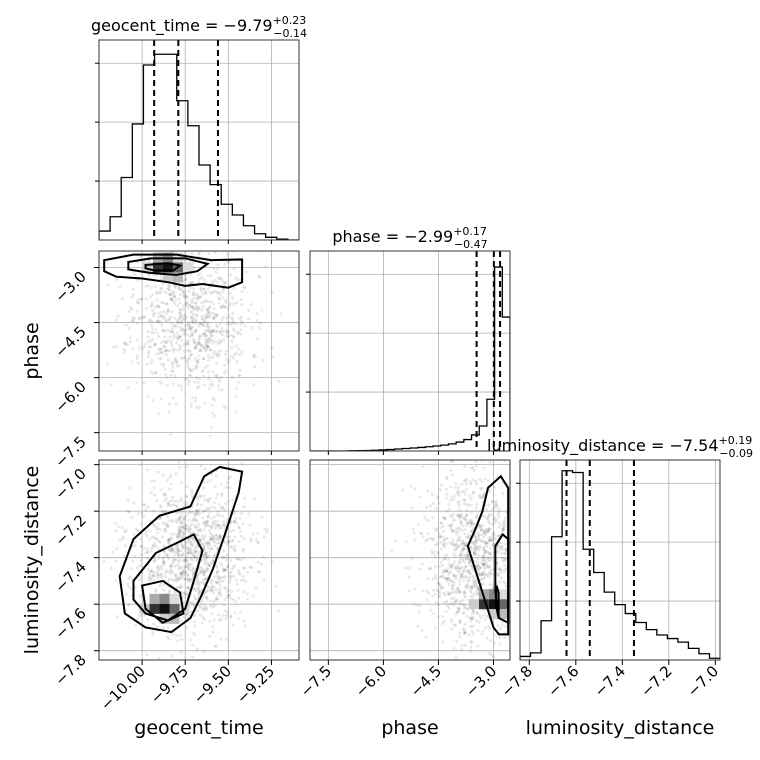  I want to click on ytick-label-luminosity_distance-0: −7.8, so click(70, 670).